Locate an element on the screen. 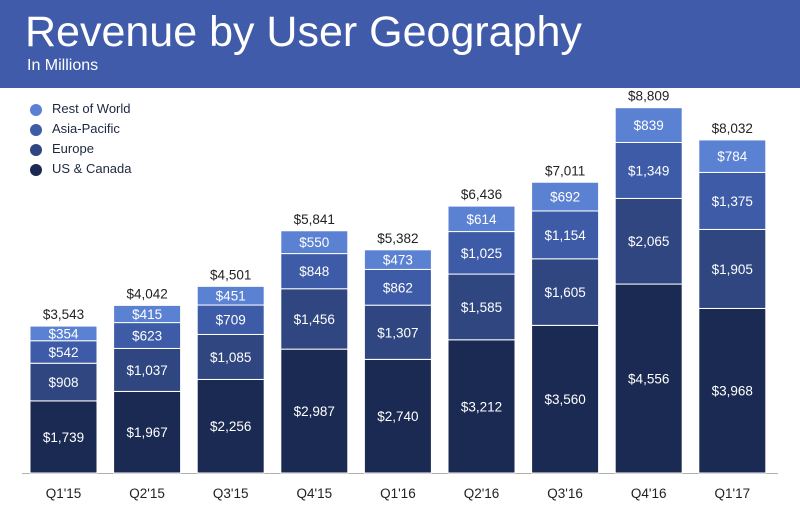 The width and height of the screenshot is (800, 518). x-tick-label-q2-15: Q2'15 is located at coordinates (147, 493).